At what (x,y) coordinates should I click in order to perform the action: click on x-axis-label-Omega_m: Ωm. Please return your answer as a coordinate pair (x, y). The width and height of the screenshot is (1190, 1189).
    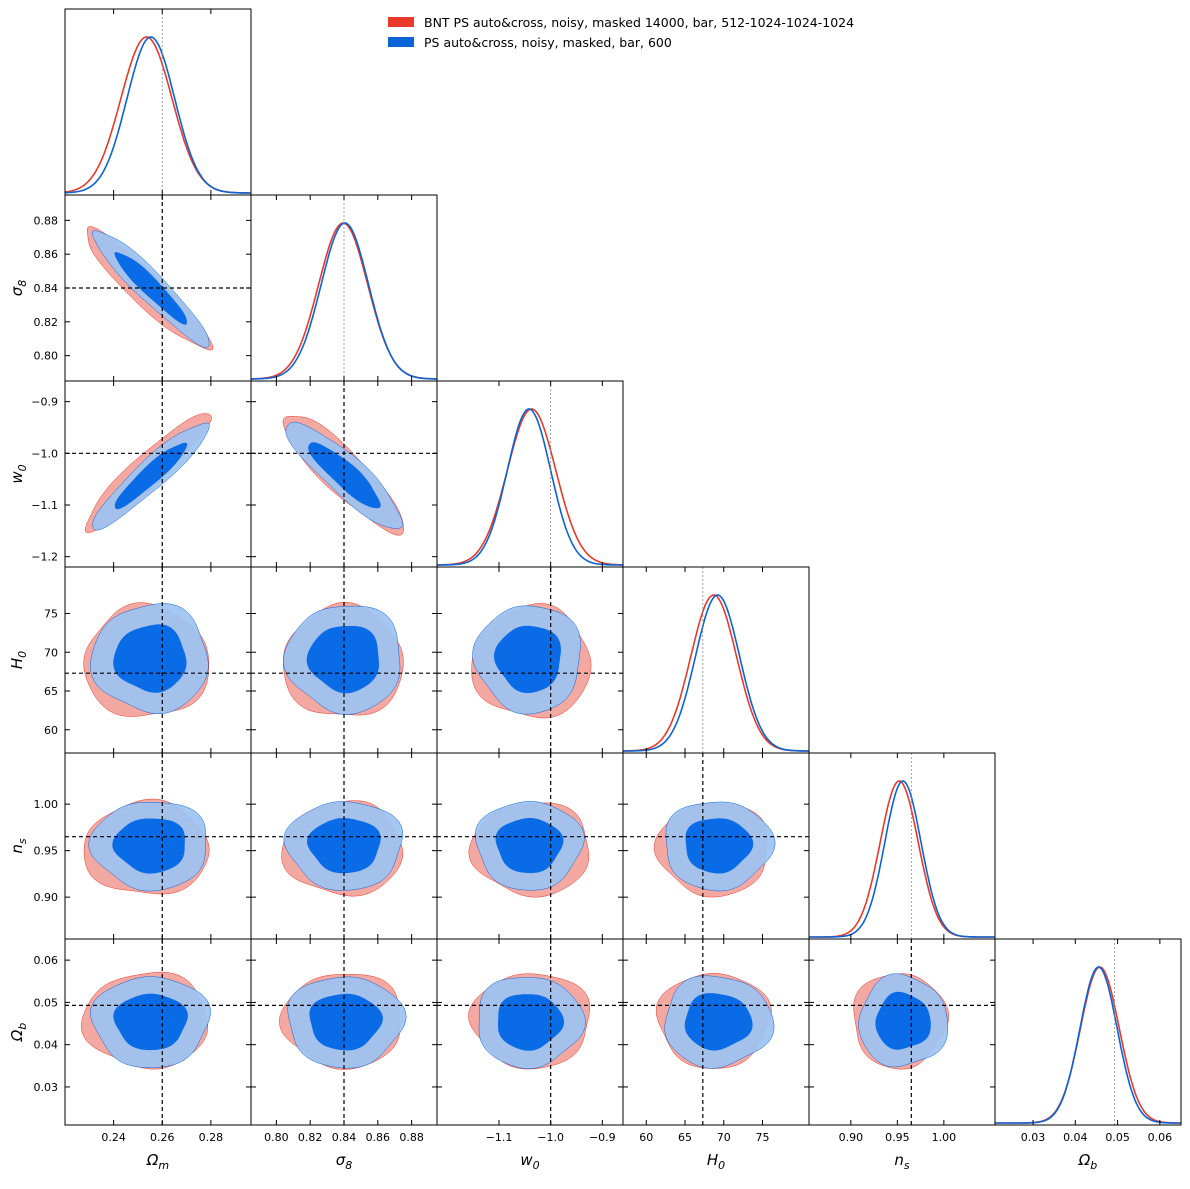
    Looking at the image, I should click on (157, 1161).